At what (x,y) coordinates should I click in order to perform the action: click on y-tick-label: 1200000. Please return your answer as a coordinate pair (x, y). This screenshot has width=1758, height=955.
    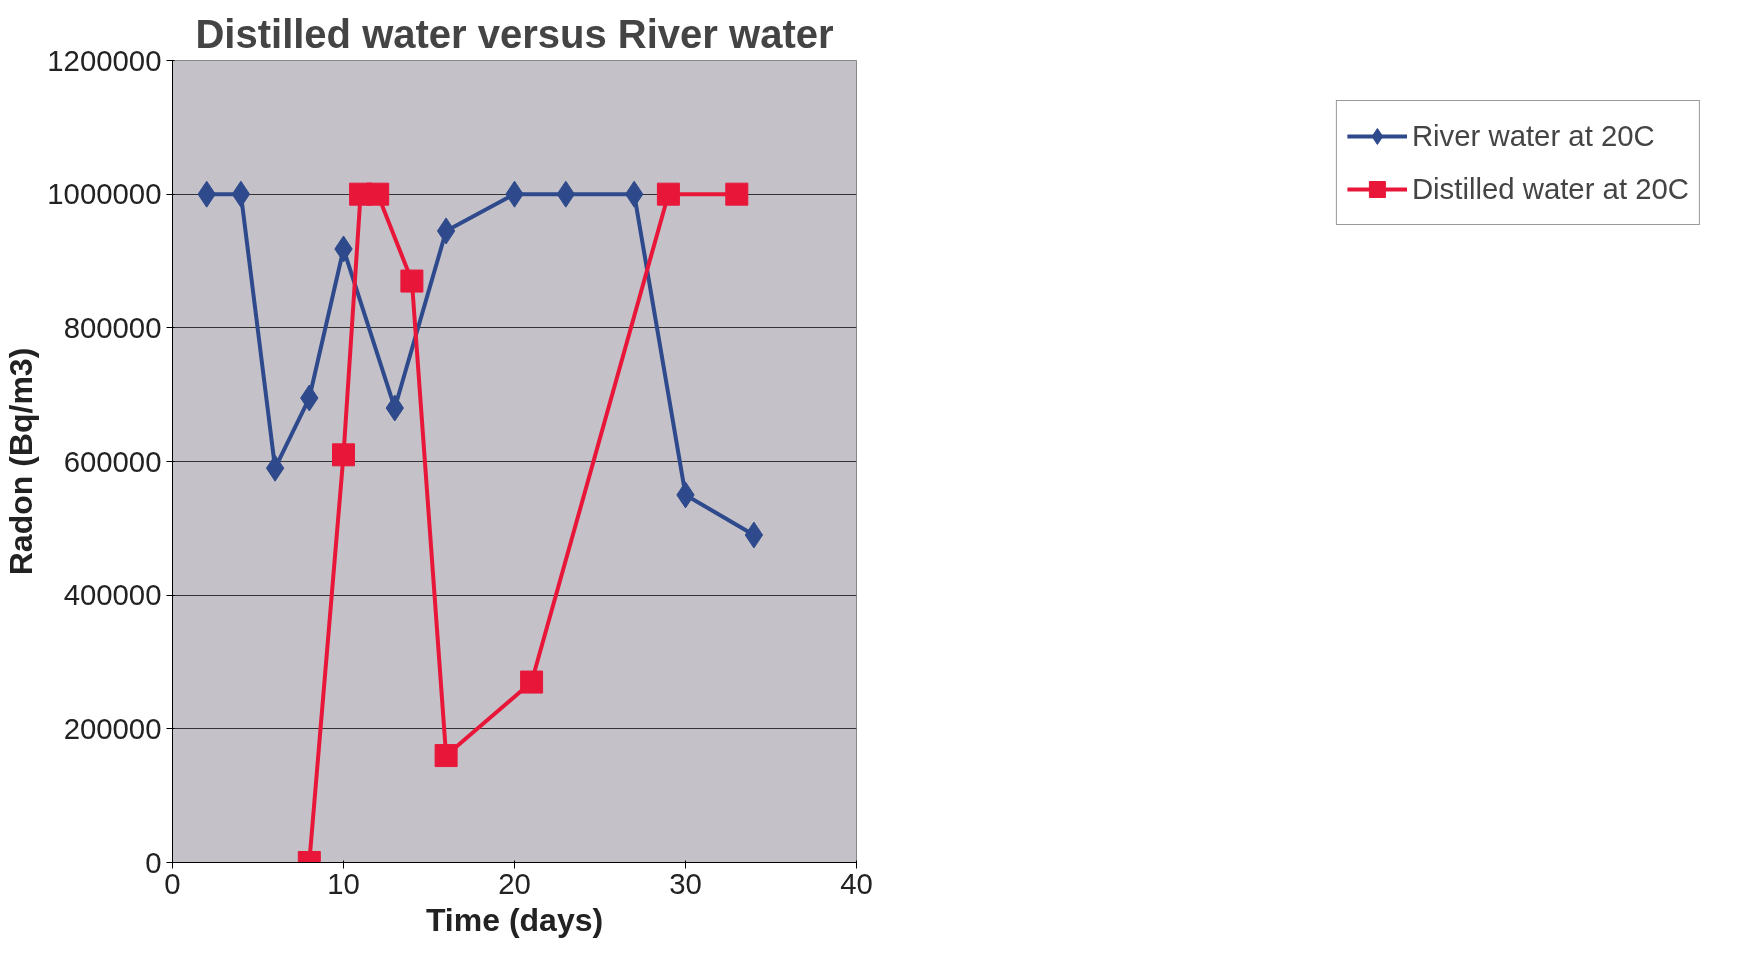
    Looking at the image, I should click on (104, 60).